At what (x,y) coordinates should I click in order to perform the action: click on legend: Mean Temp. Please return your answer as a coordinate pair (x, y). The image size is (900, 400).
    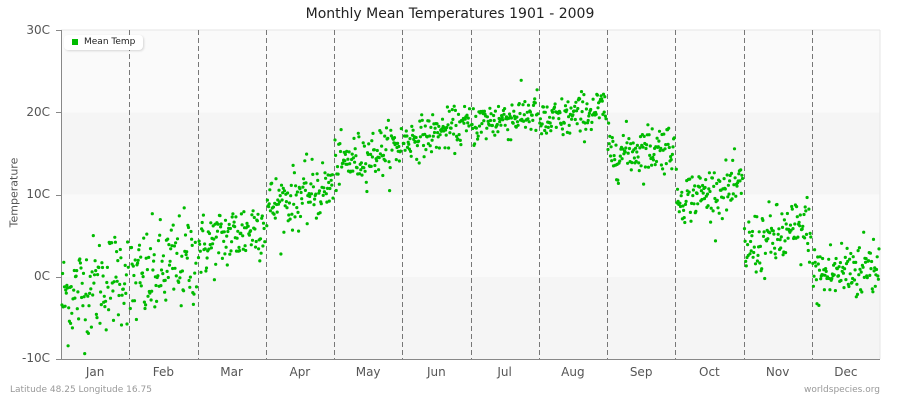
    Looking at the image, I should click on (104, 42).